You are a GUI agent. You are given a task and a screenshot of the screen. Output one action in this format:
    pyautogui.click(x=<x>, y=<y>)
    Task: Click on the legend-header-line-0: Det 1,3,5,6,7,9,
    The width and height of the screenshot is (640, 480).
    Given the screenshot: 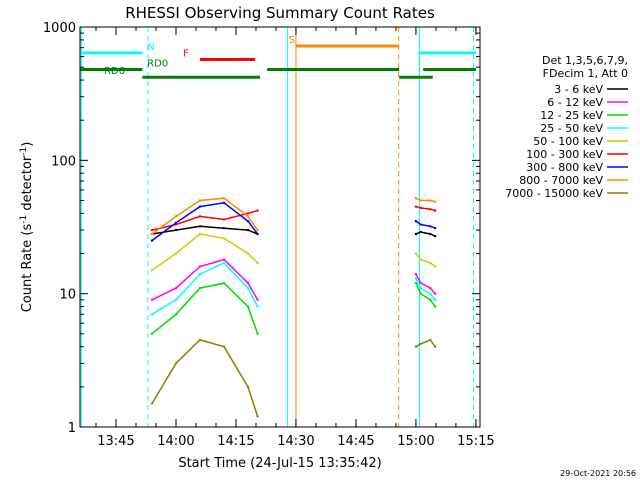 What is the action you would take?
    pyautogui.click(x=585, y=60)
    